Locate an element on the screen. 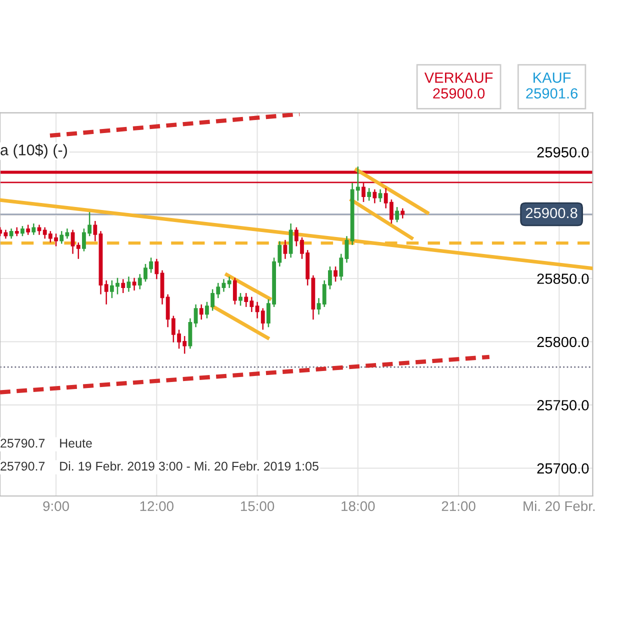 This screenshot has height=620, width=620. y-tick-label: 25850.0 is located at coordinates (563, 279).